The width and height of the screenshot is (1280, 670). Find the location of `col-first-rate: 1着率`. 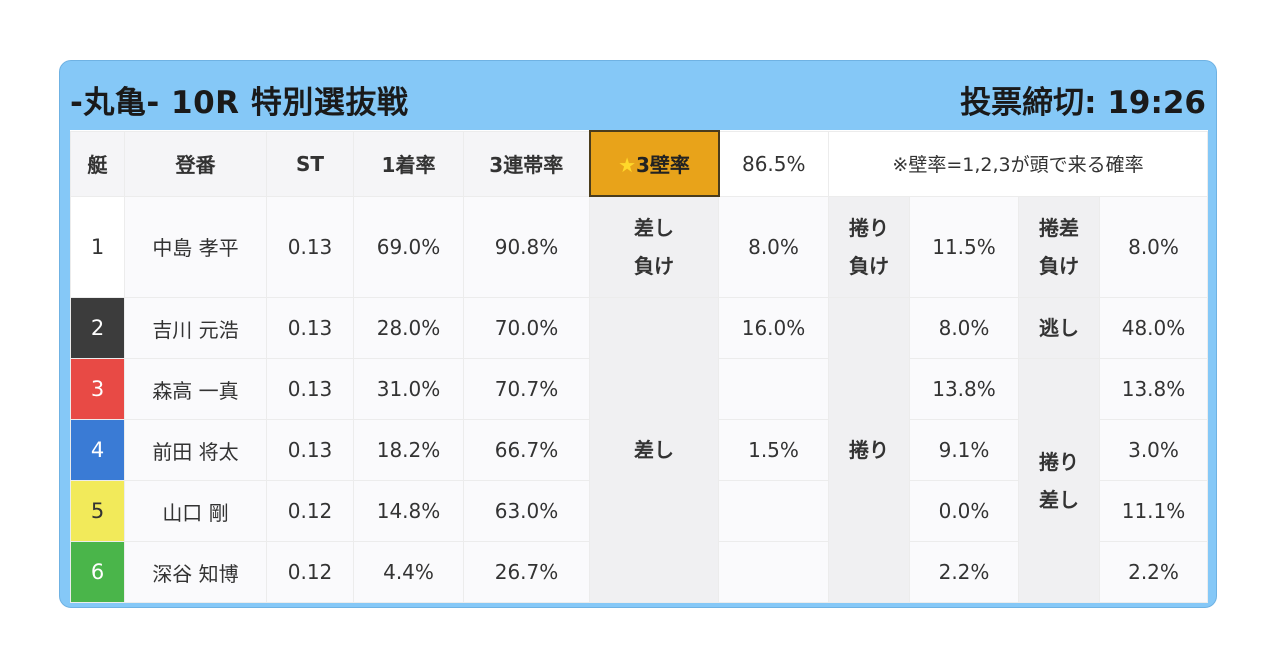

col-first-rate: 1着率 is located at coordinates (408, 163).